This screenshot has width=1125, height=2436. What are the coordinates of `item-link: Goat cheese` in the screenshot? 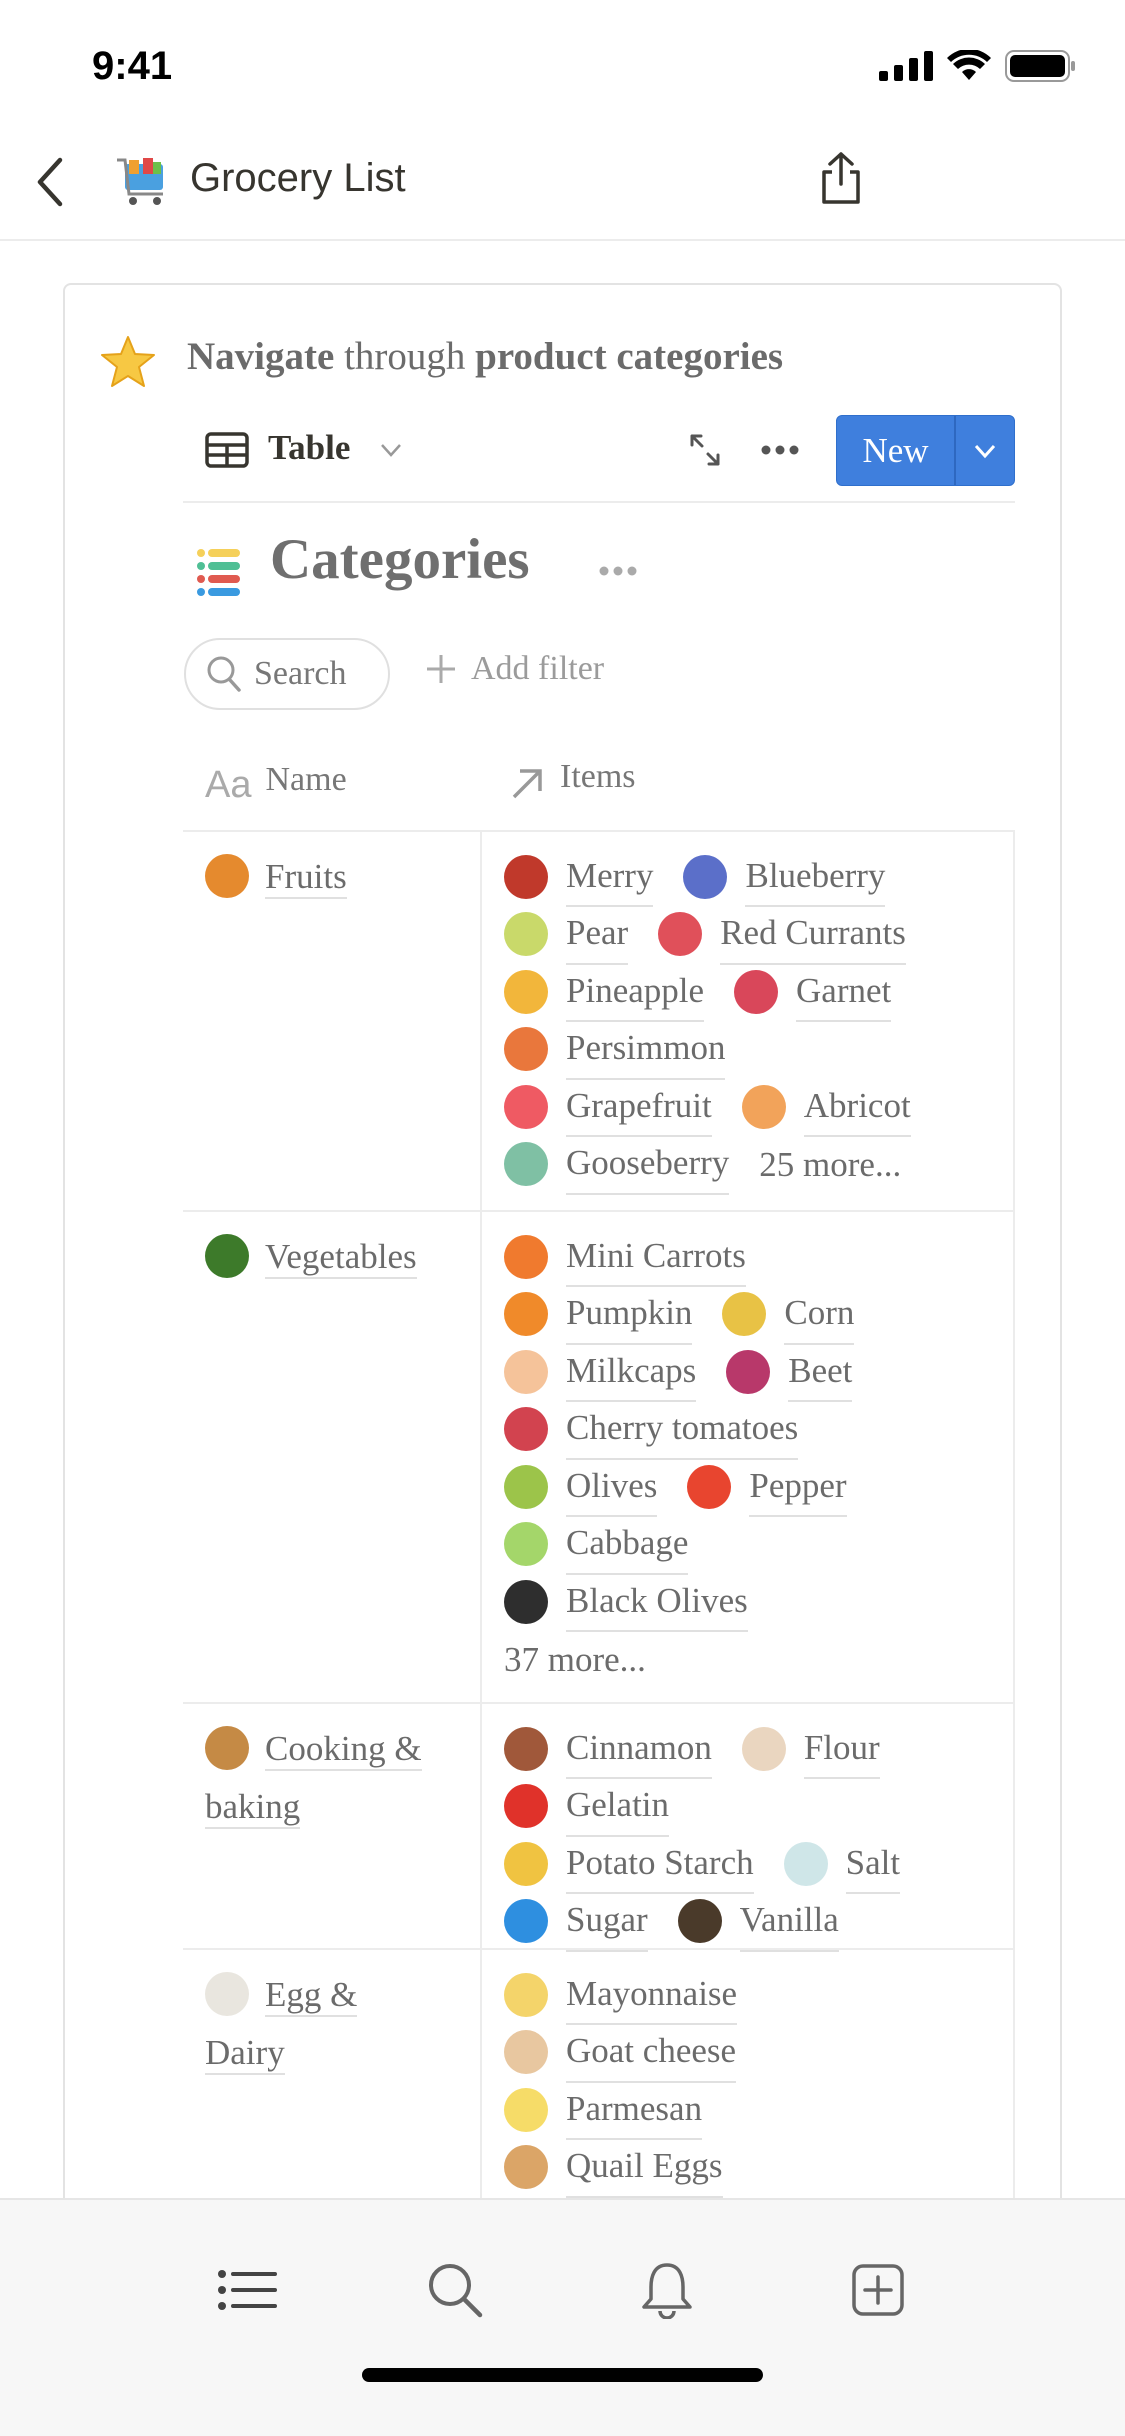 It's located at (620, 2052).